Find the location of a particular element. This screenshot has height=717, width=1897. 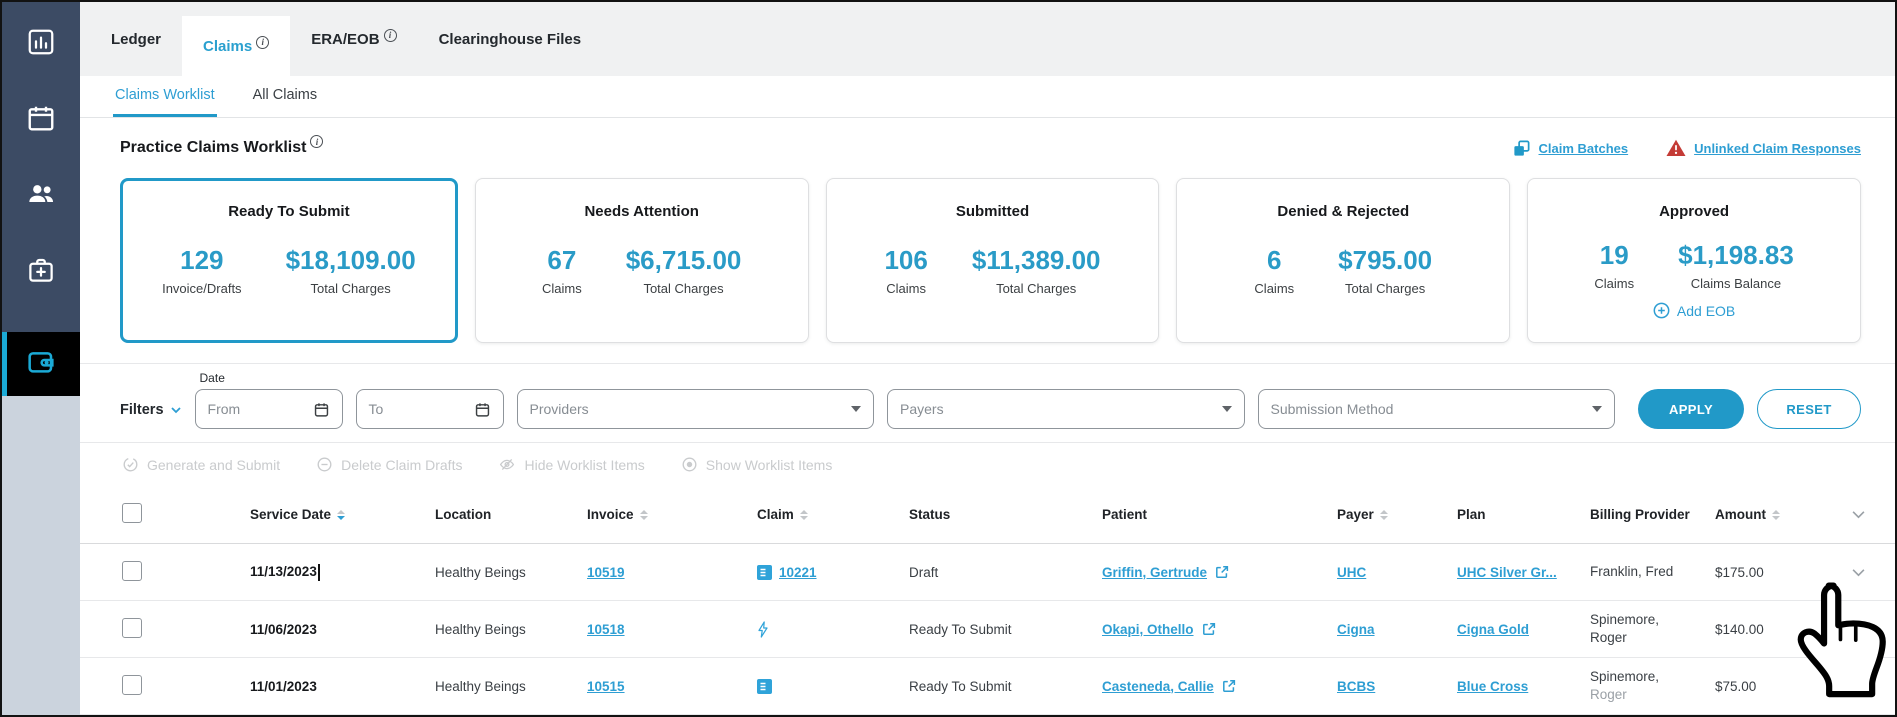

generate-and-submit-button: Generate and Submit is located at coordinates (201, 464).